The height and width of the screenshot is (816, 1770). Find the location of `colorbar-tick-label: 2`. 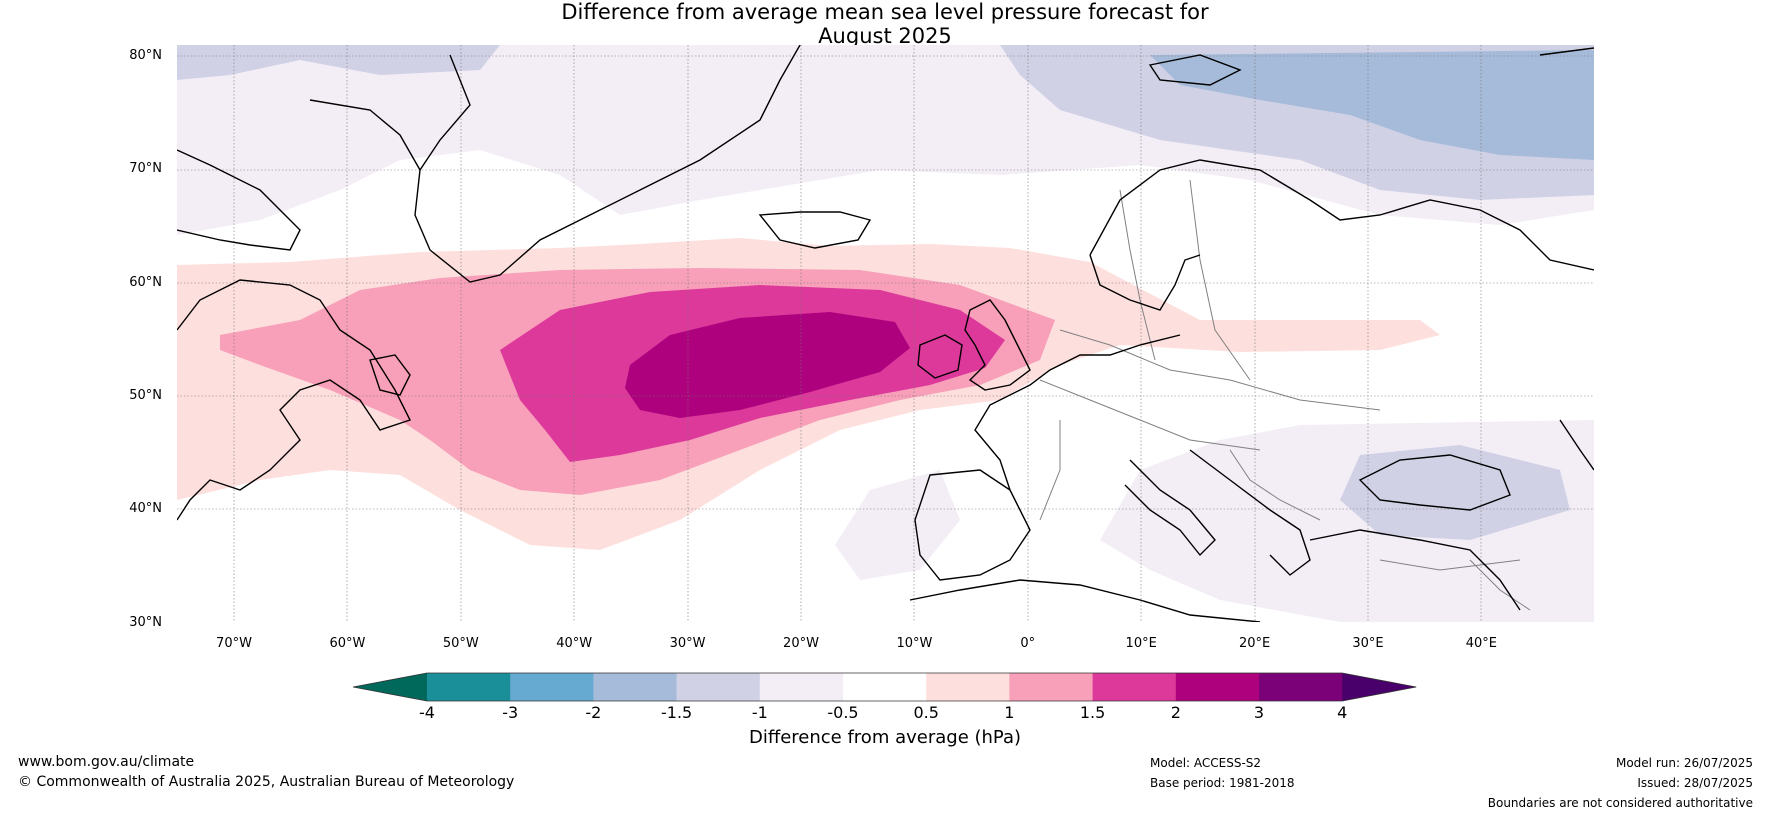

colorbar-tick-label: 2 is located at coordinates (1175, 712).